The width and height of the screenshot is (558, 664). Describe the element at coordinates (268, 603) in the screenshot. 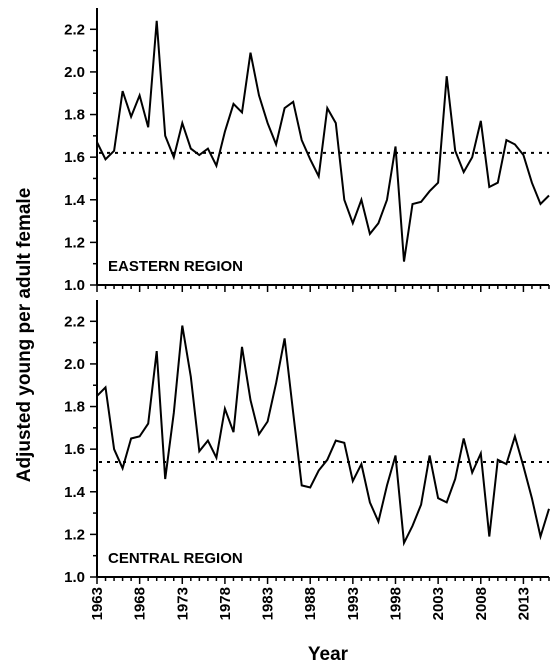

I see `central-x-tick-label: 1983` at that location.